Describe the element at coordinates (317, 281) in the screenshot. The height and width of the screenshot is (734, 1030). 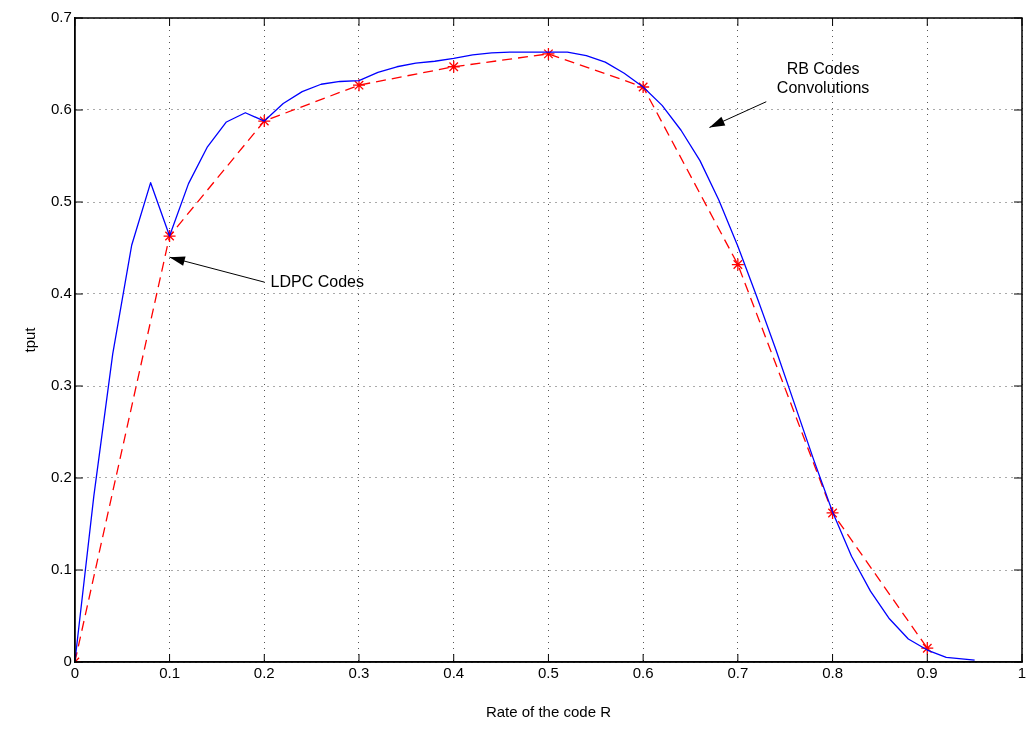
I see `annotation: LDPC Codes` at that location.